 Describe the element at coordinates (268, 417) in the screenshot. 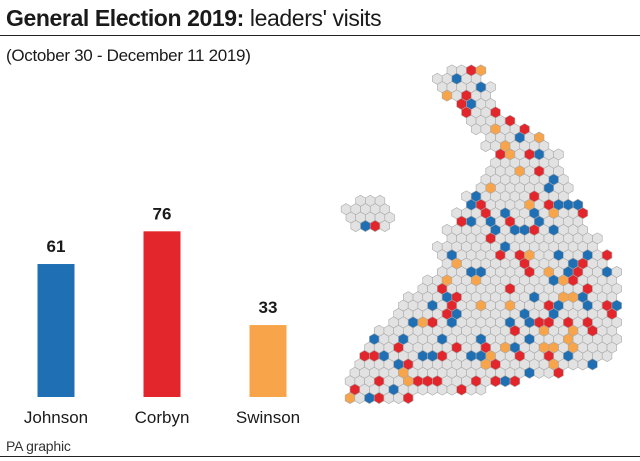

I see `category-label-swinson: Swinson` at that location.